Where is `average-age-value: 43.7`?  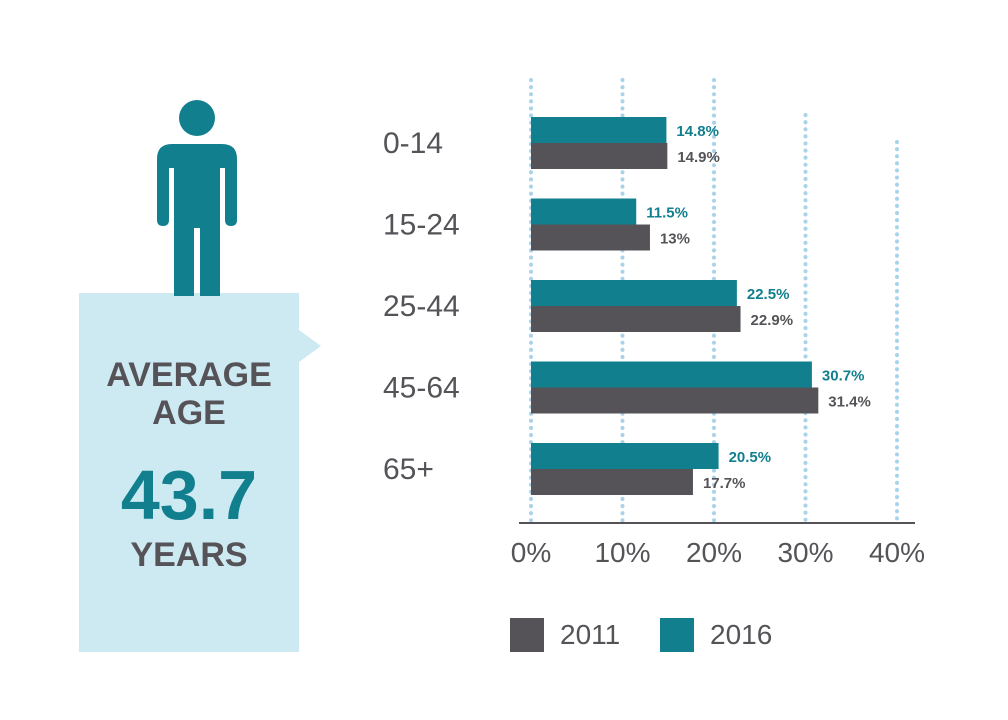
average-age-value: 43.7 is located at coordinates (189, 495).